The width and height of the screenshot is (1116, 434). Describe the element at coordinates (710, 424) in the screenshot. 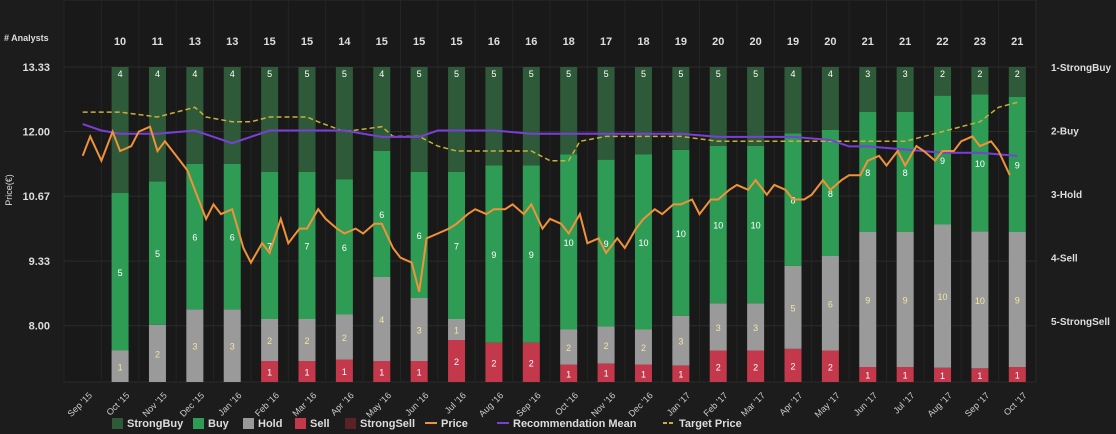

I see `legend-label: Target Price` at that location.